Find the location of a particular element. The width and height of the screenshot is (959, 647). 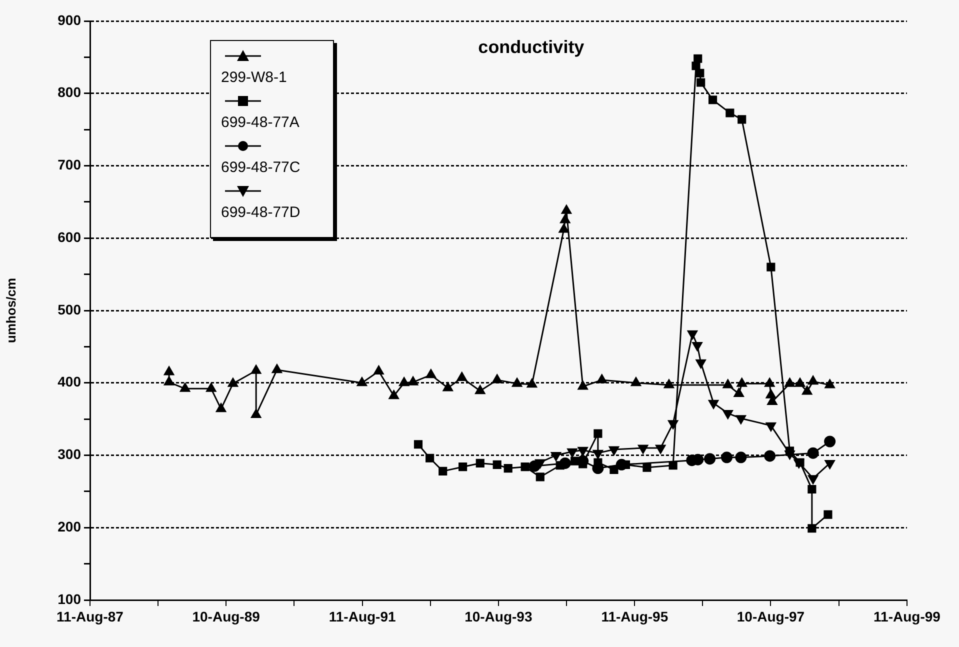

y-tick-label: 600 is located at coordinates (70, 236).